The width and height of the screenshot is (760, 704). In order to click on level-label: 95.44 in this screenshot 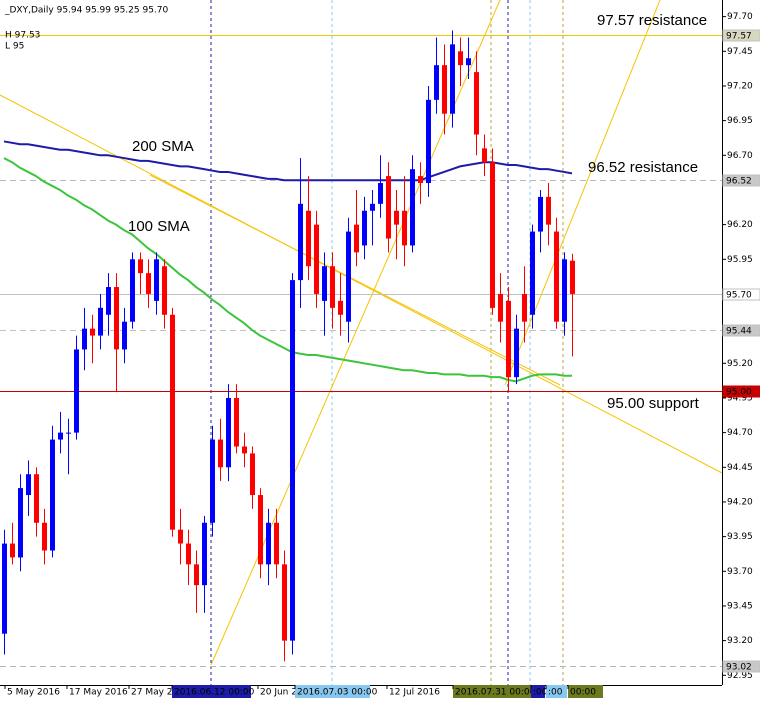, I will do `click(739, 332)`.